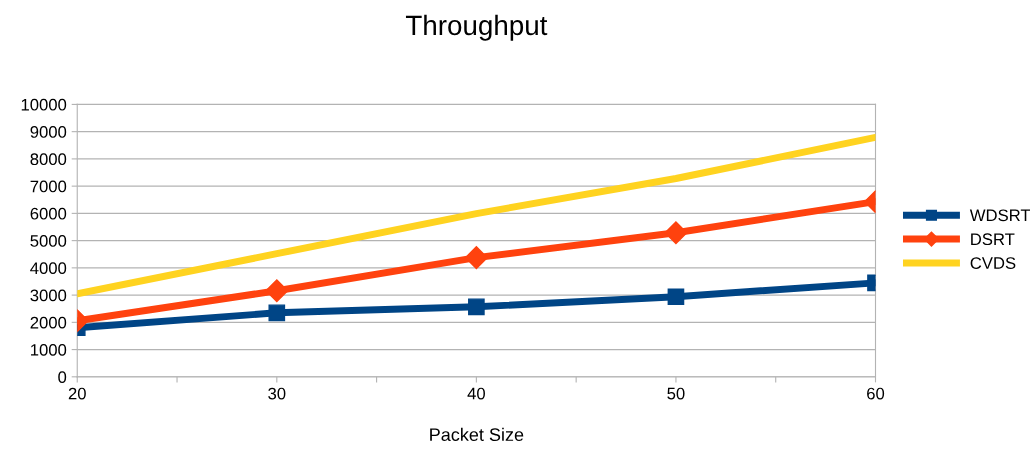 Image resolution: width=1030 pixels, height=454 pixels. I want to click on x-tick-label: 60, so click(876, 393).